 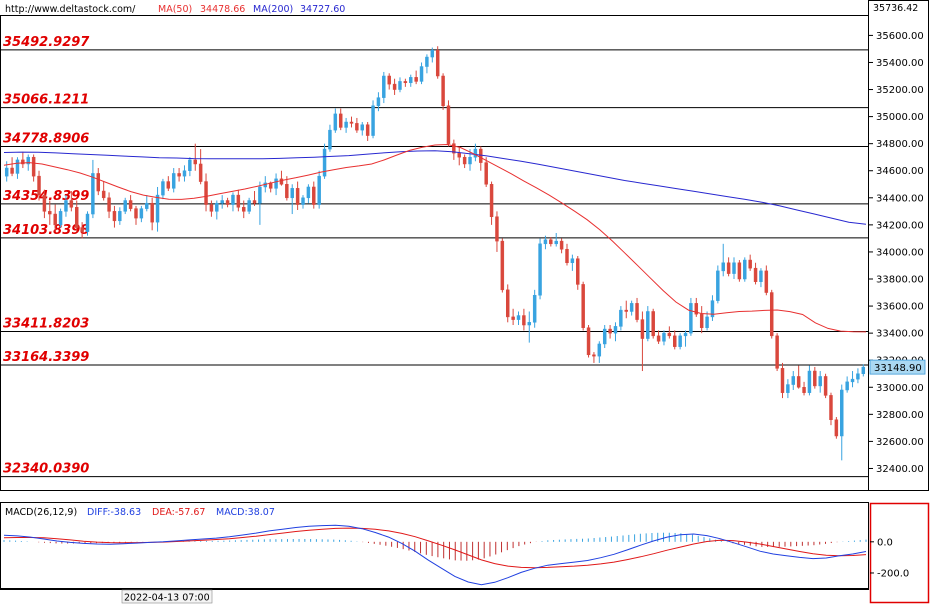 I want to click on macd-panel-frame, so click(x=434, y=545).